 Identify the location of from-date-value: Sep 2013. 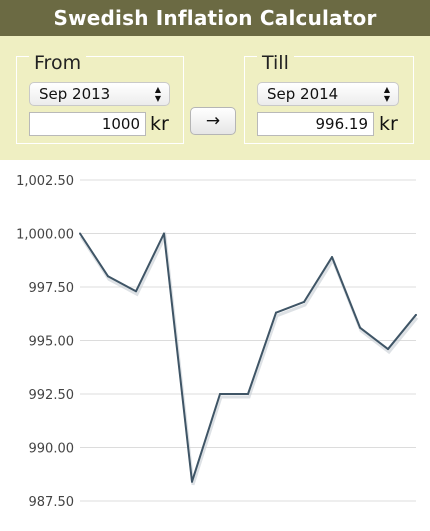
(75, 94).